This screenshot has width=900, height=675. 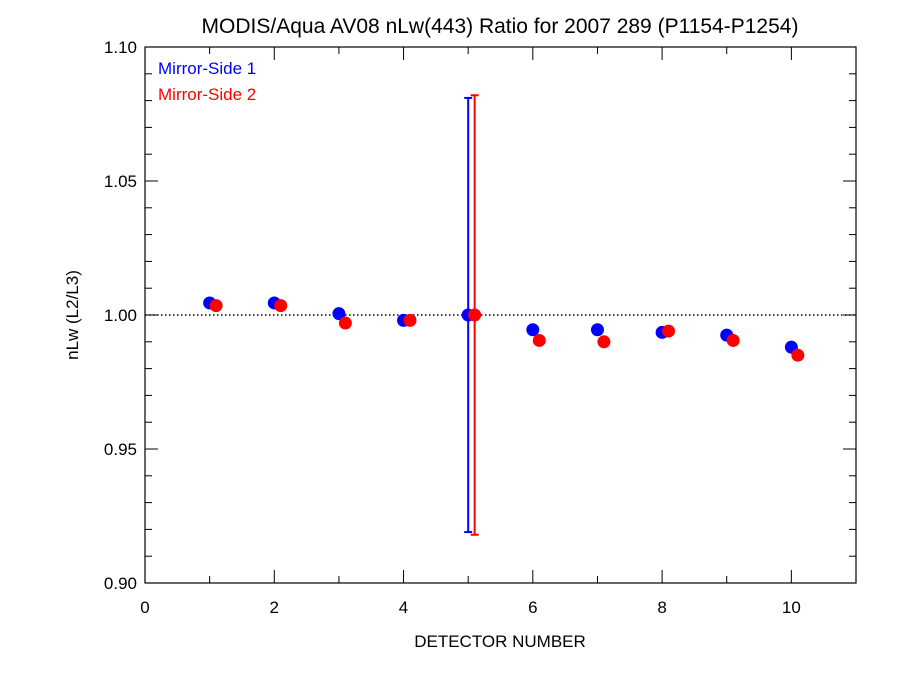 I want to click on y-tick-label: 1.10, so click(x=120, y=47).